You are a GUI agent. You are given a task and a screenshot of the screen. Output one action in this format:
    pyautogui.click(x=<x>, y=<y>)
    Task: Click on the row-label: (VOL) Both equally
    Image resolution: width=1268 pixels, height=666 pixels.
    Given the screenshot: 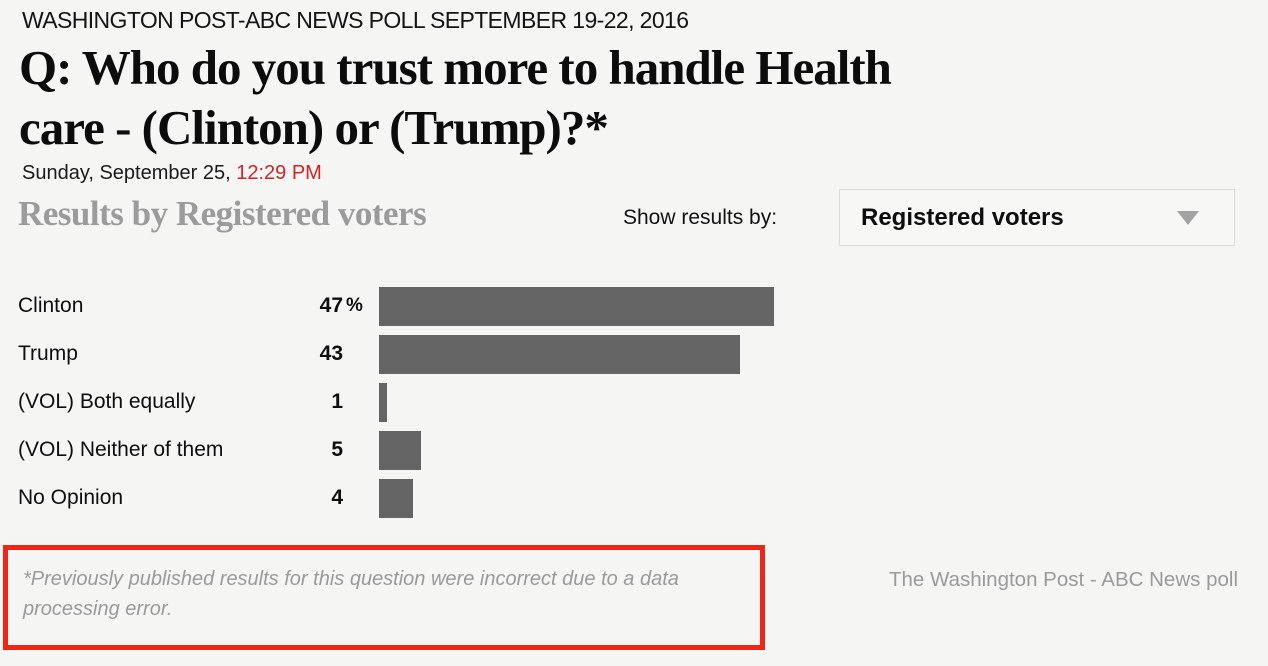 What is the action you would take?
    pyautogui.click(x=107, y=401)
    